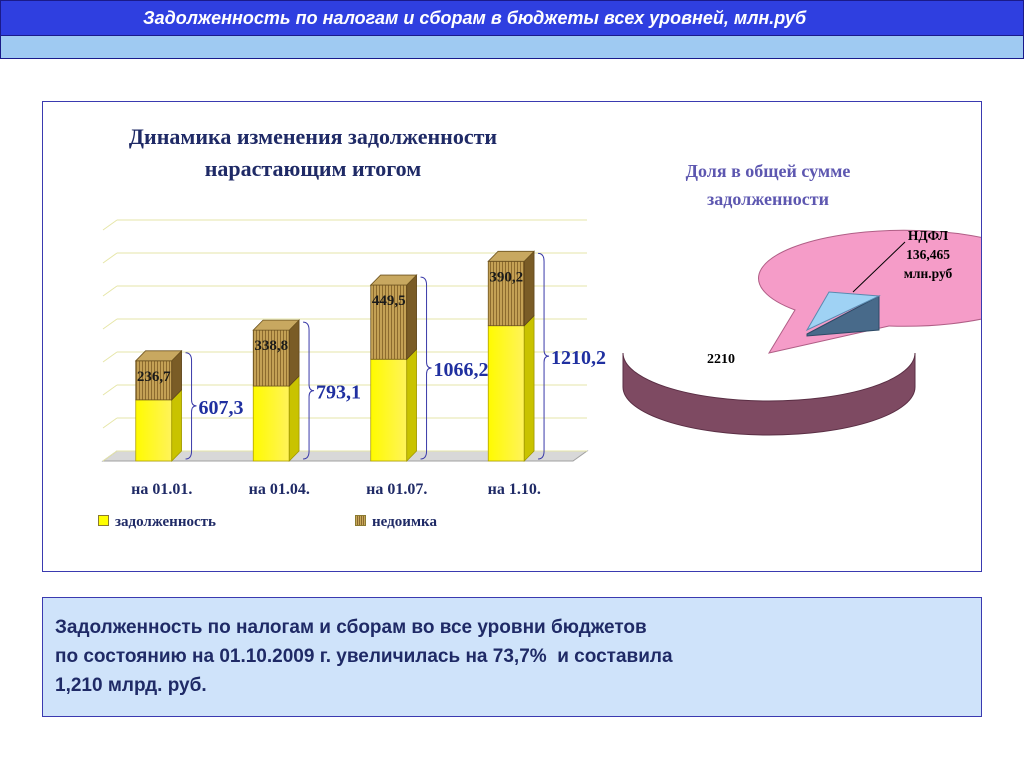 The width and height of the screenshot is (1024, 768). Describe the element at coordinates (461, 370) in the screenshot. I see `bar-total-label: 1066,2` at that location.